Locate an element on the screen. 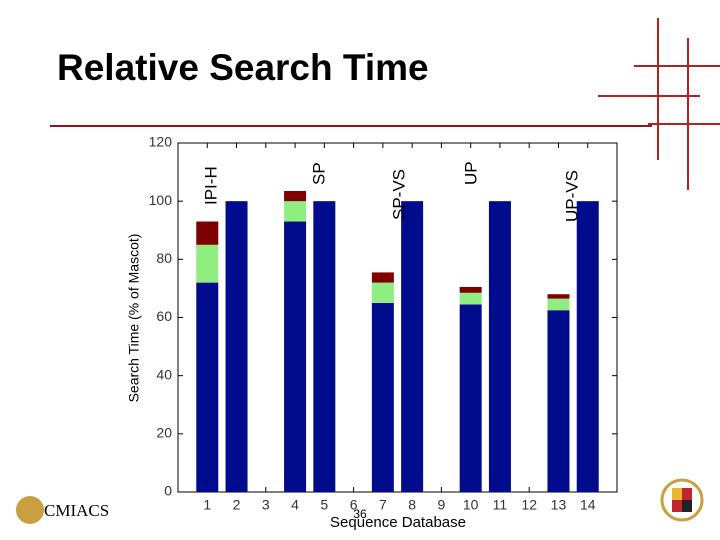  x-tick-label: 8 is located at coordinates (412, 505).